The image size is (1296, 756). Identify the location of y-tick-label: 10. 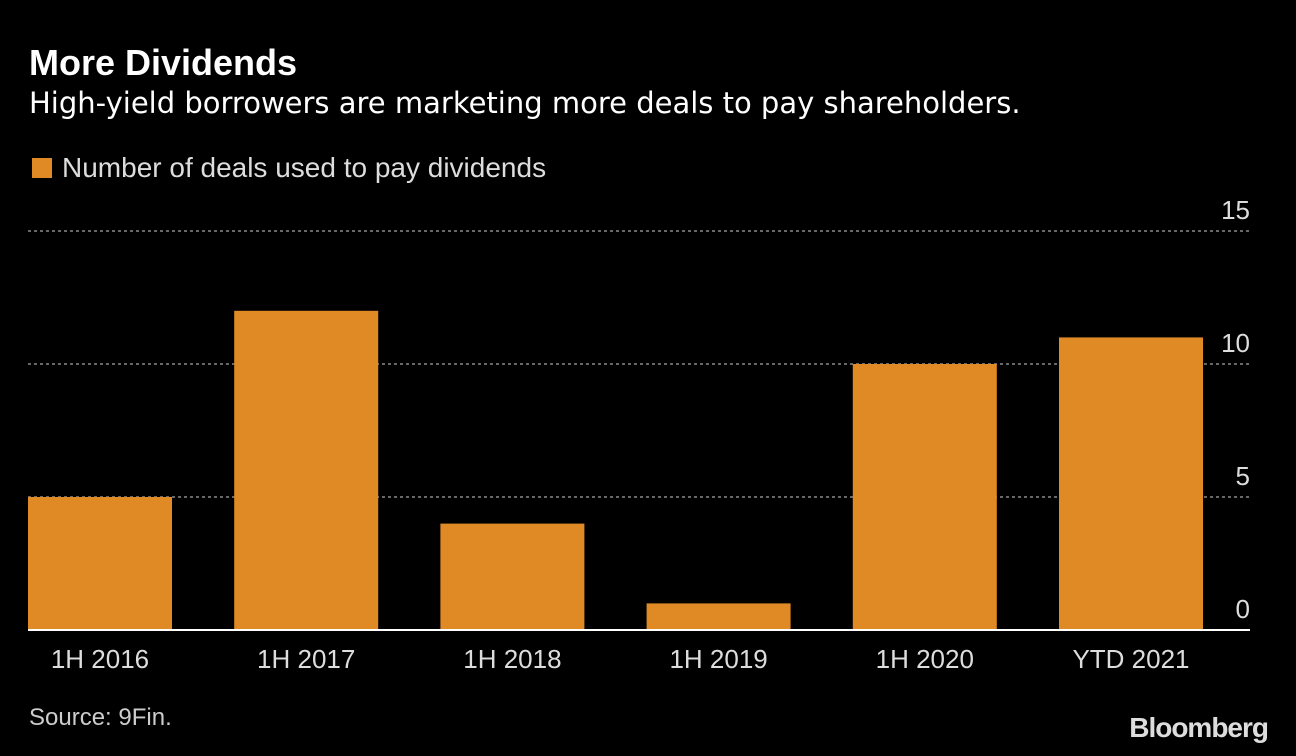
(1235, 343).